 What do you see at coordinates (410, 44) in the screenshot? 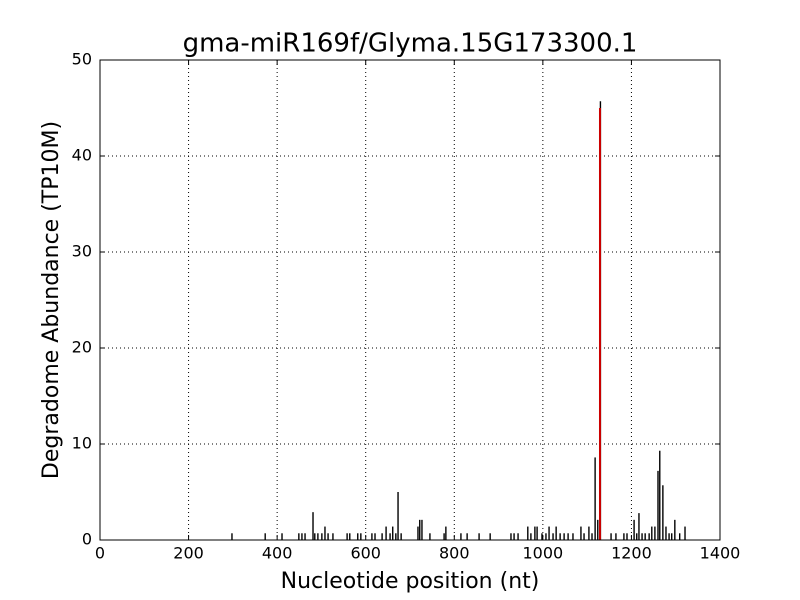
I see `chart-title: gma-miR169f/Glyma.15G173300.1` at bounding box center [410, 44].